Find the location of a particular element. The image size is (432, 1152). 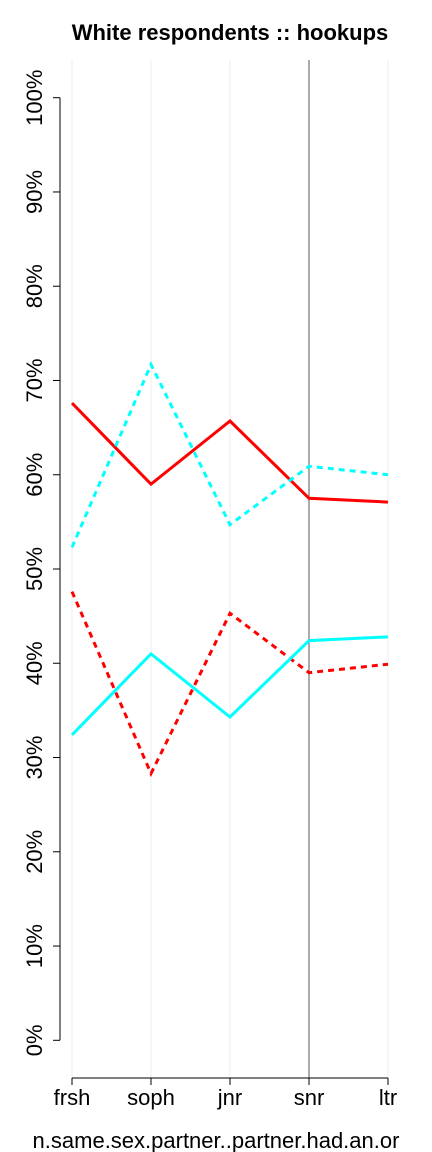

y-tick-label: 90% is located at coordinates (34, 192).